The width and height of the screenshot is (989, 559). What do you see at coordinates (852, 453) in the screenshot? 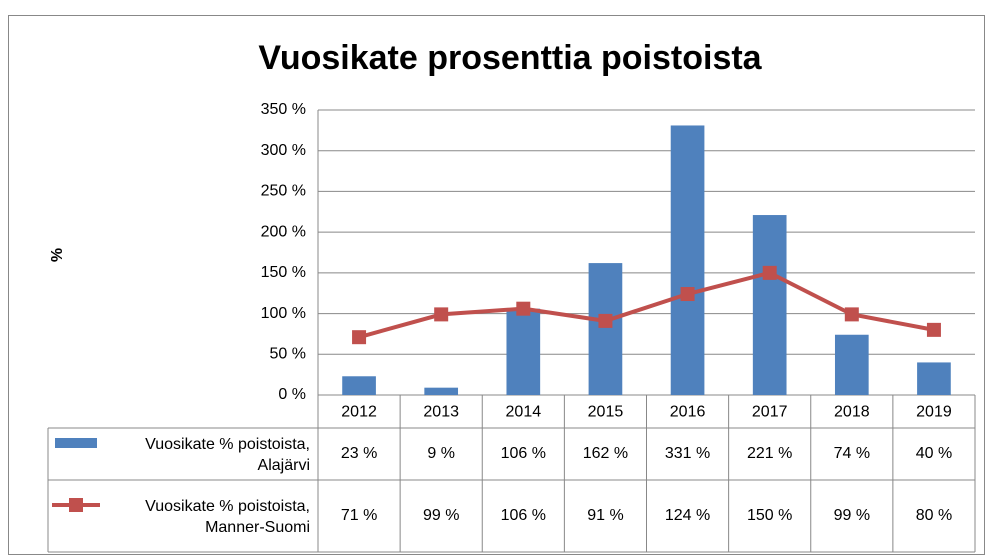
I see `data-label: 74 %` at bounding box center [852, 453].